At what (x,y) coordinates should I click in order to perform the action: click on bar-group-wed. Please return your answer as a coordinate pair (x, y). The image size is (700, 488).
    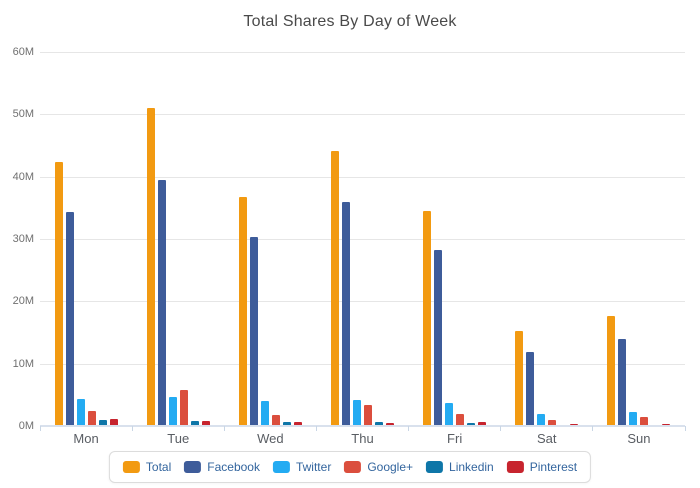
    Looking at the image, I should click on (270, 239).